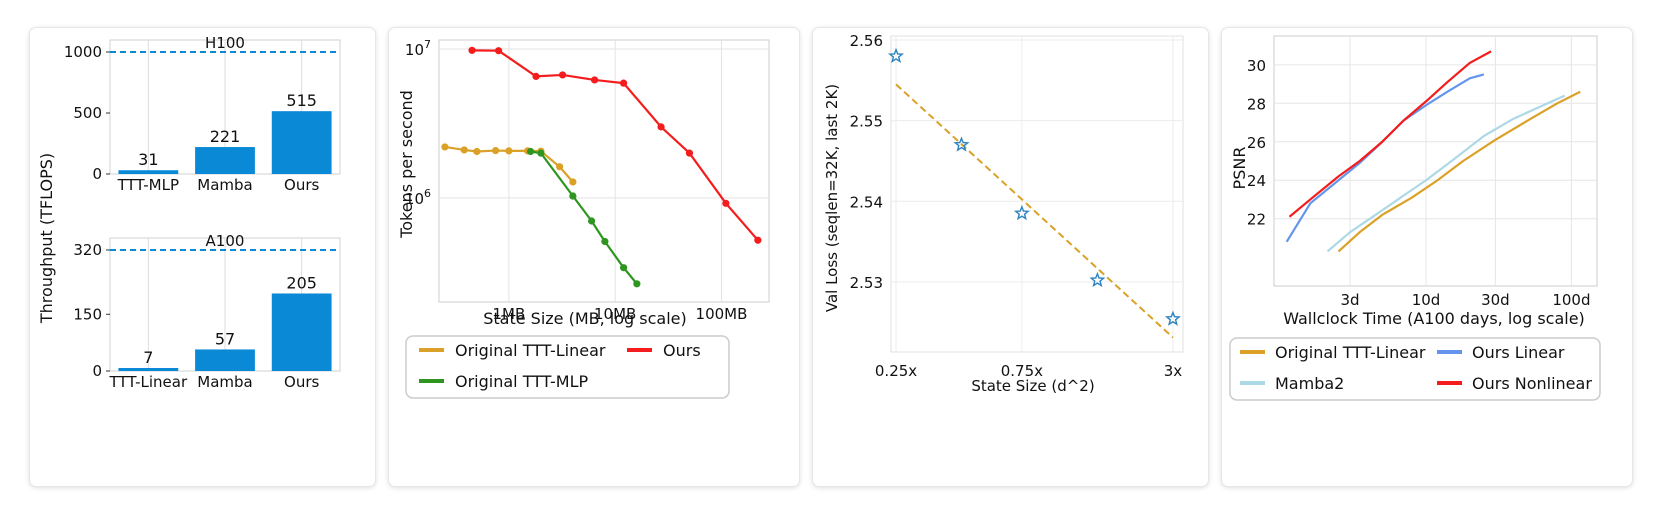  What do you see at coordinates (521, 381) in the screenshot?
I see `legend-label-ttt-mlp: Original TTT-MLP` at bounding box center [521, 381].